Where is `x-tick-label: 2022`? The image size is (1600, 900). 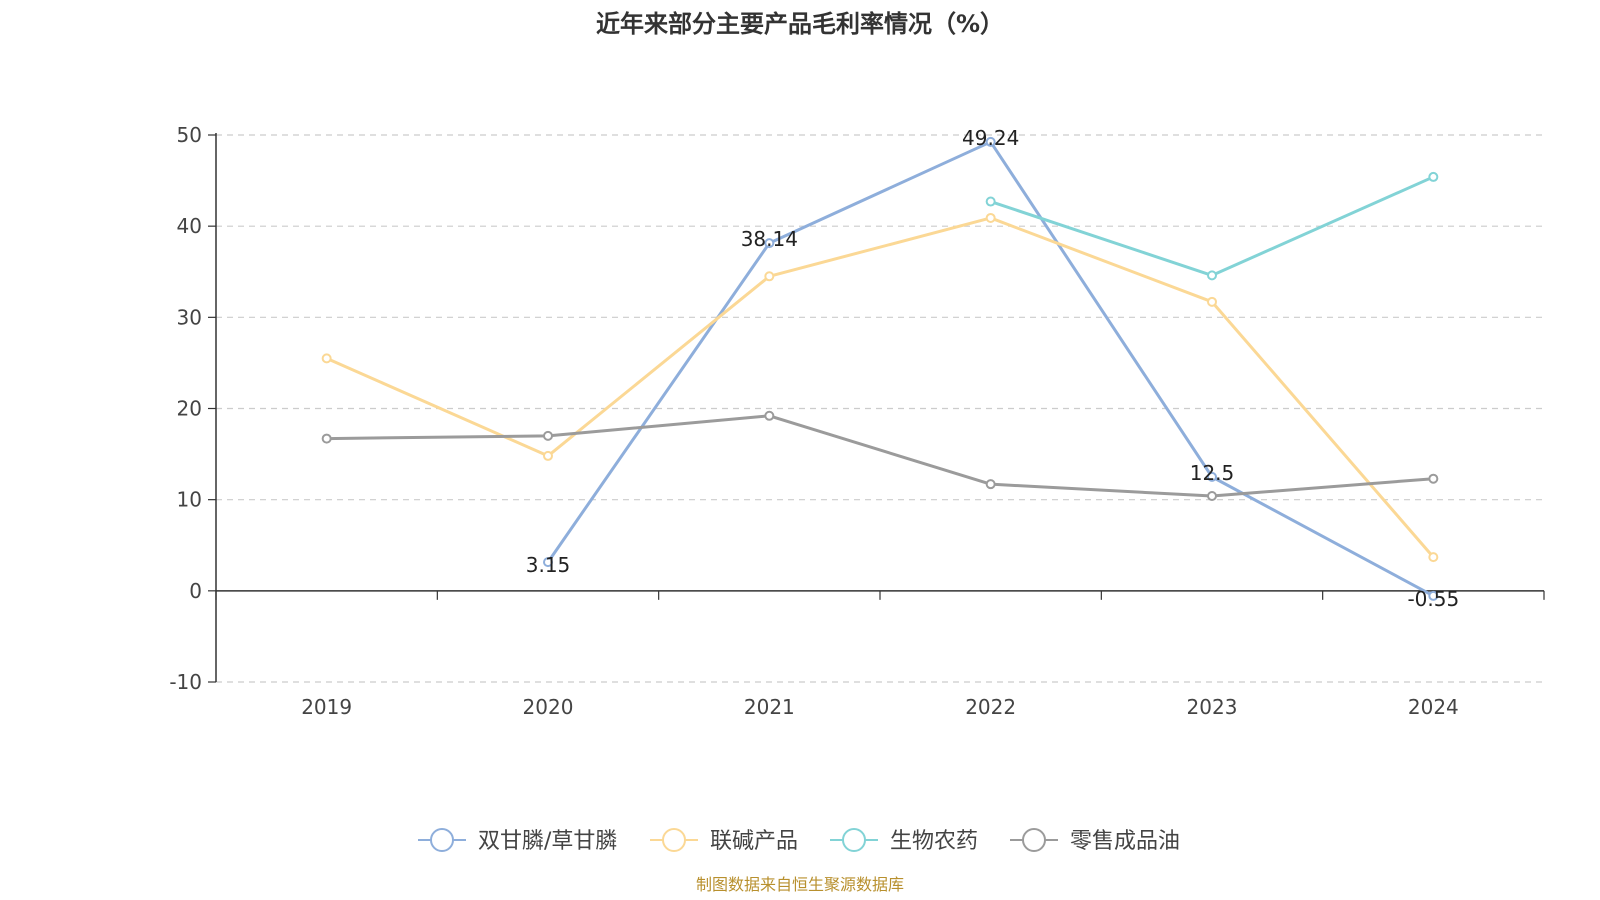 x-tick-label: 2022 is located at coordinates (990, 707).